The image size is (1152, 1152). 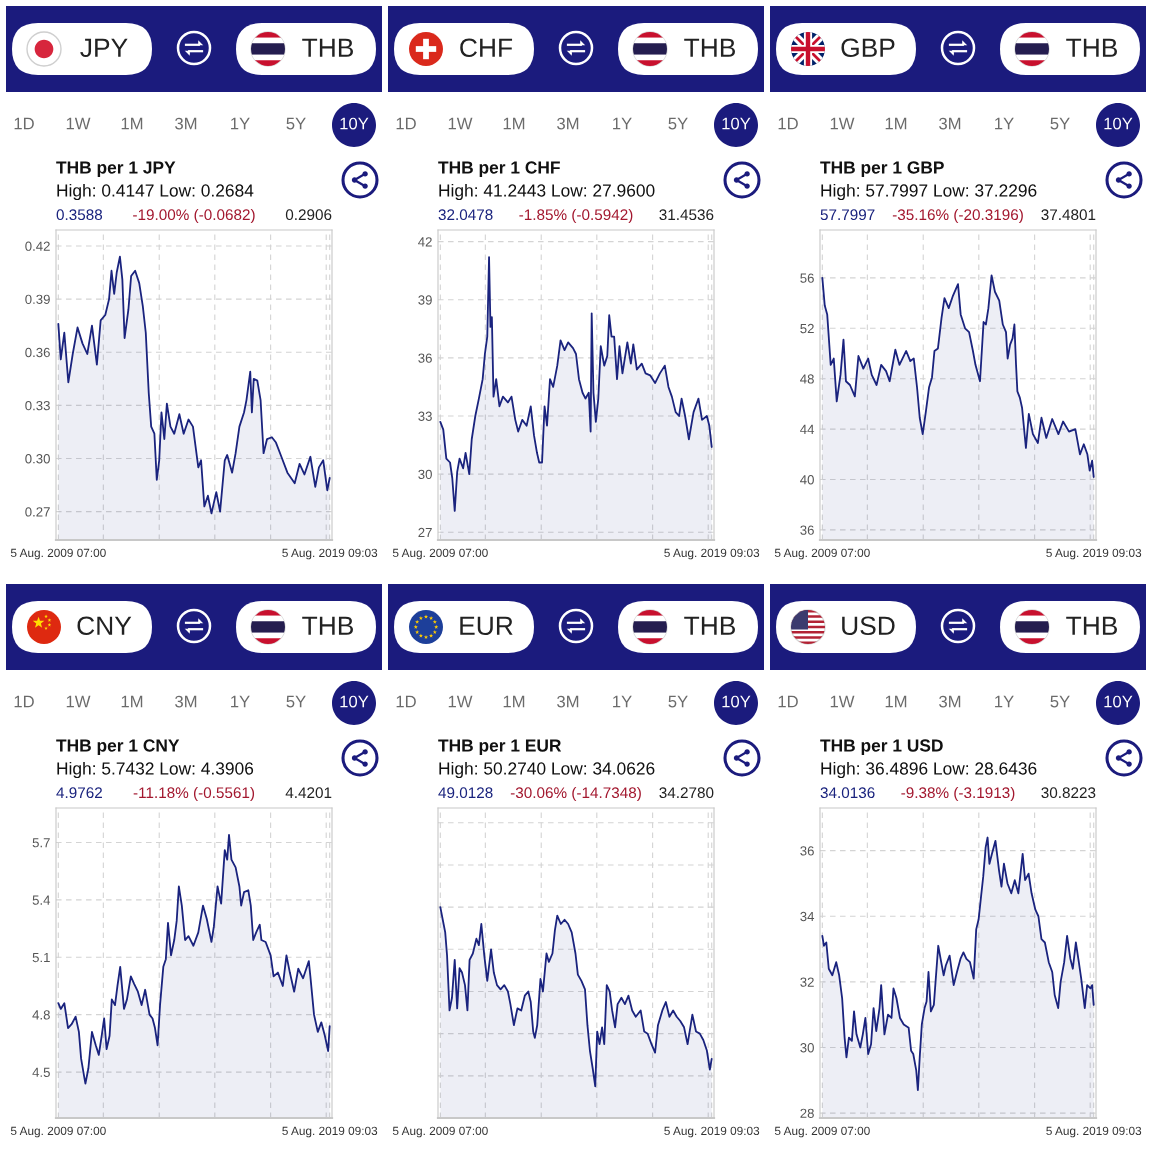 I want to click on y-tick-label: 39, so click(x=425, y=300).